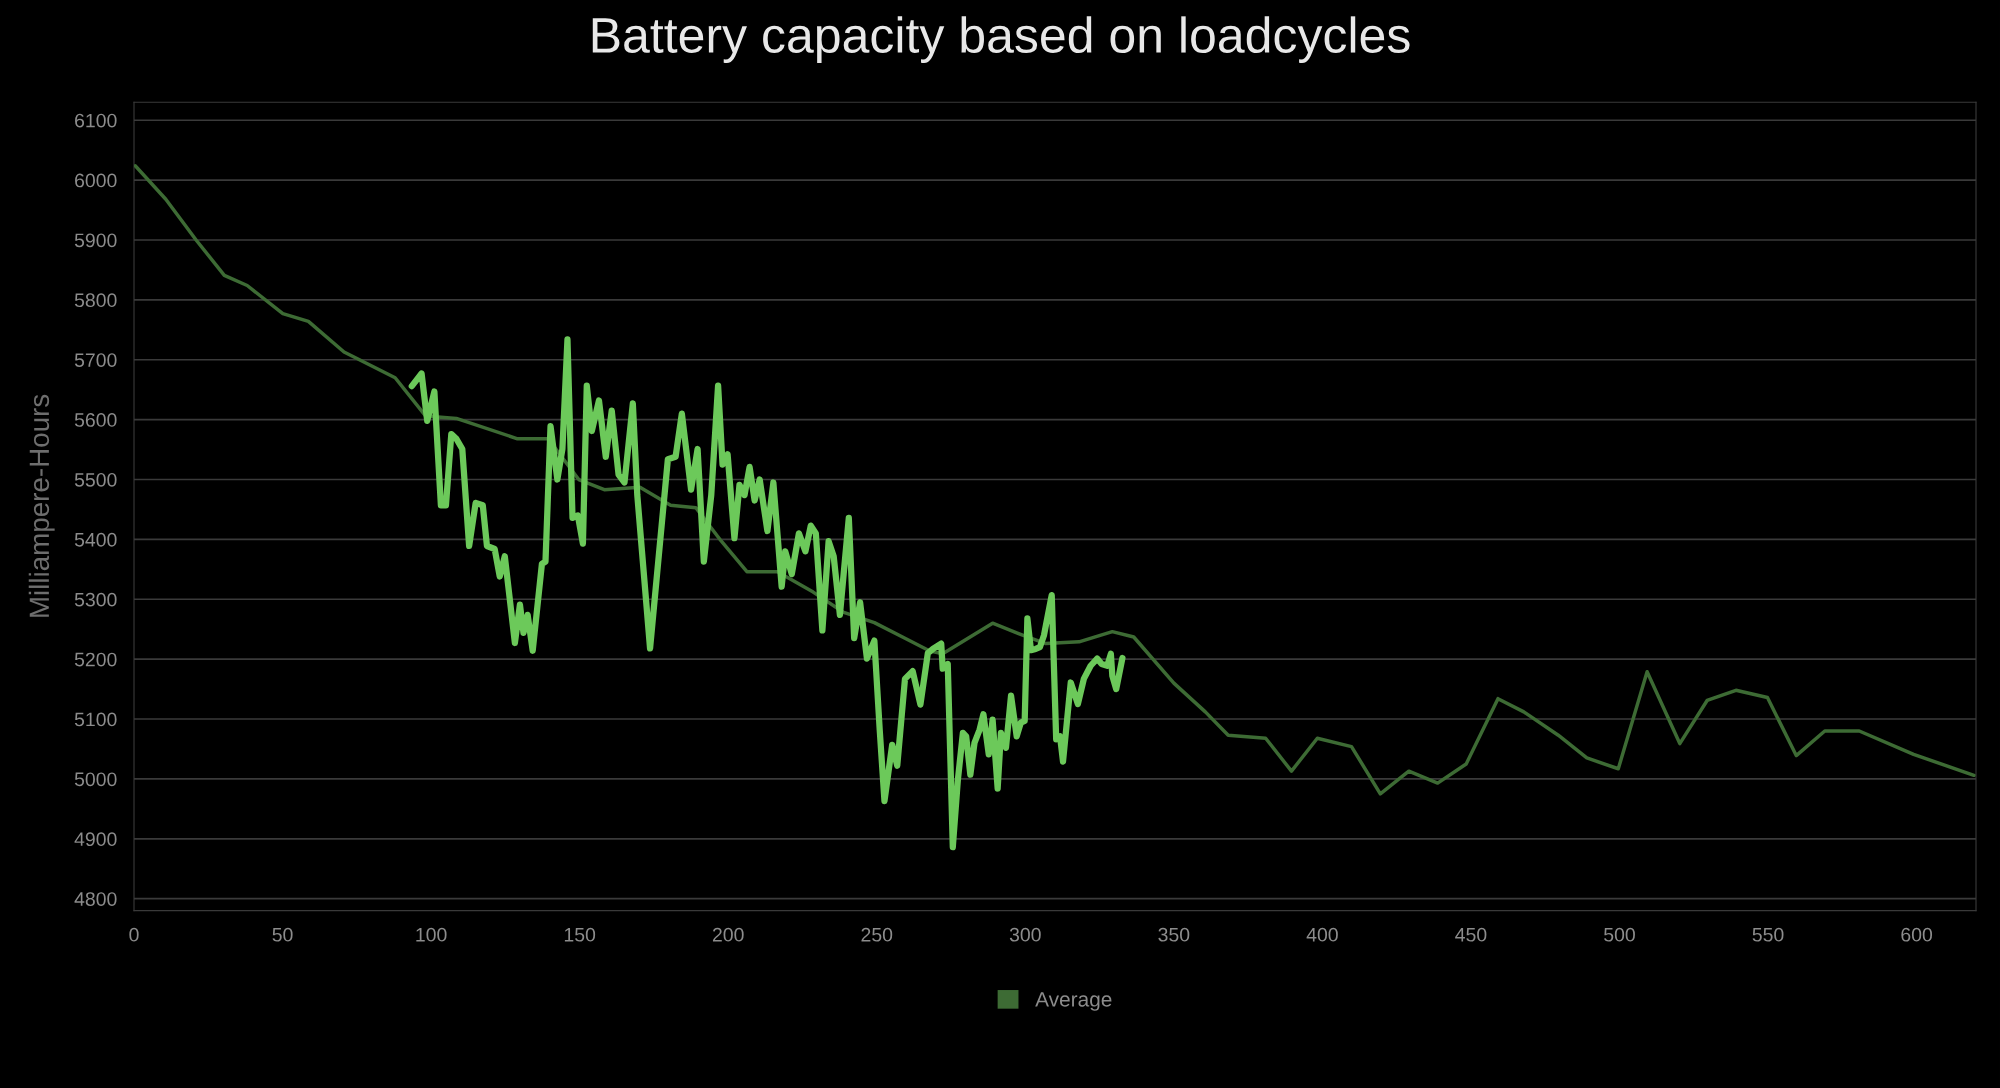 The width and height of the screenshot is (2000, 1088). Describe the element at coordinates (1174, 934) in the screenshot. I see `x-tick-label: 350` at that location.